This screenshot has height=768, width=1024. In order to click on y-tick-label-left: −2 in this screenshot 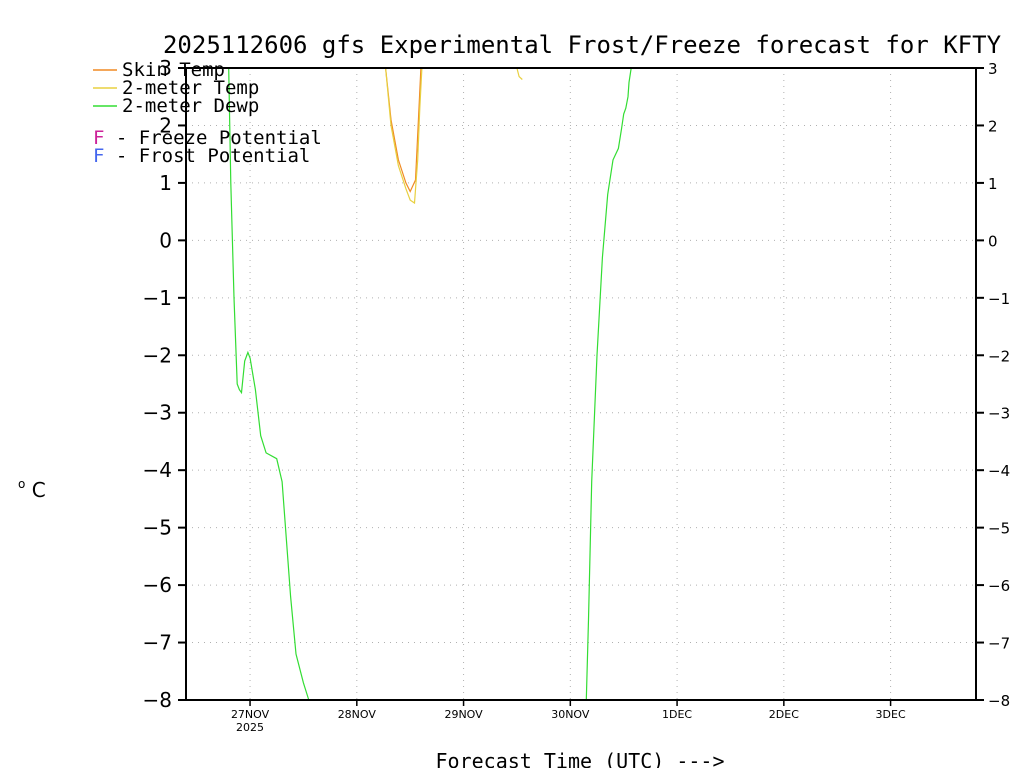, I will do `click(157, 355)`.